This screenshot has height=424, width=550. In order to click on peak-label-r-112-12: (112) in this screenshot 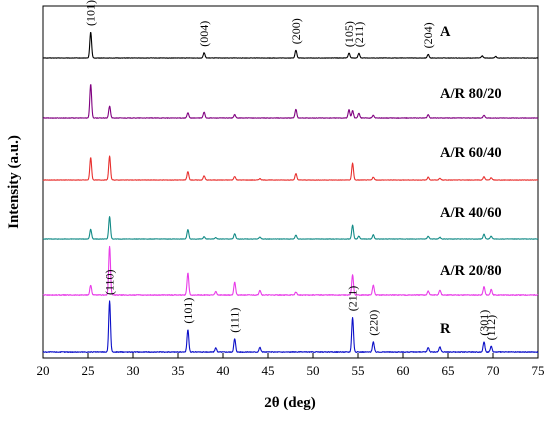, I will do `click(491, 328)`.